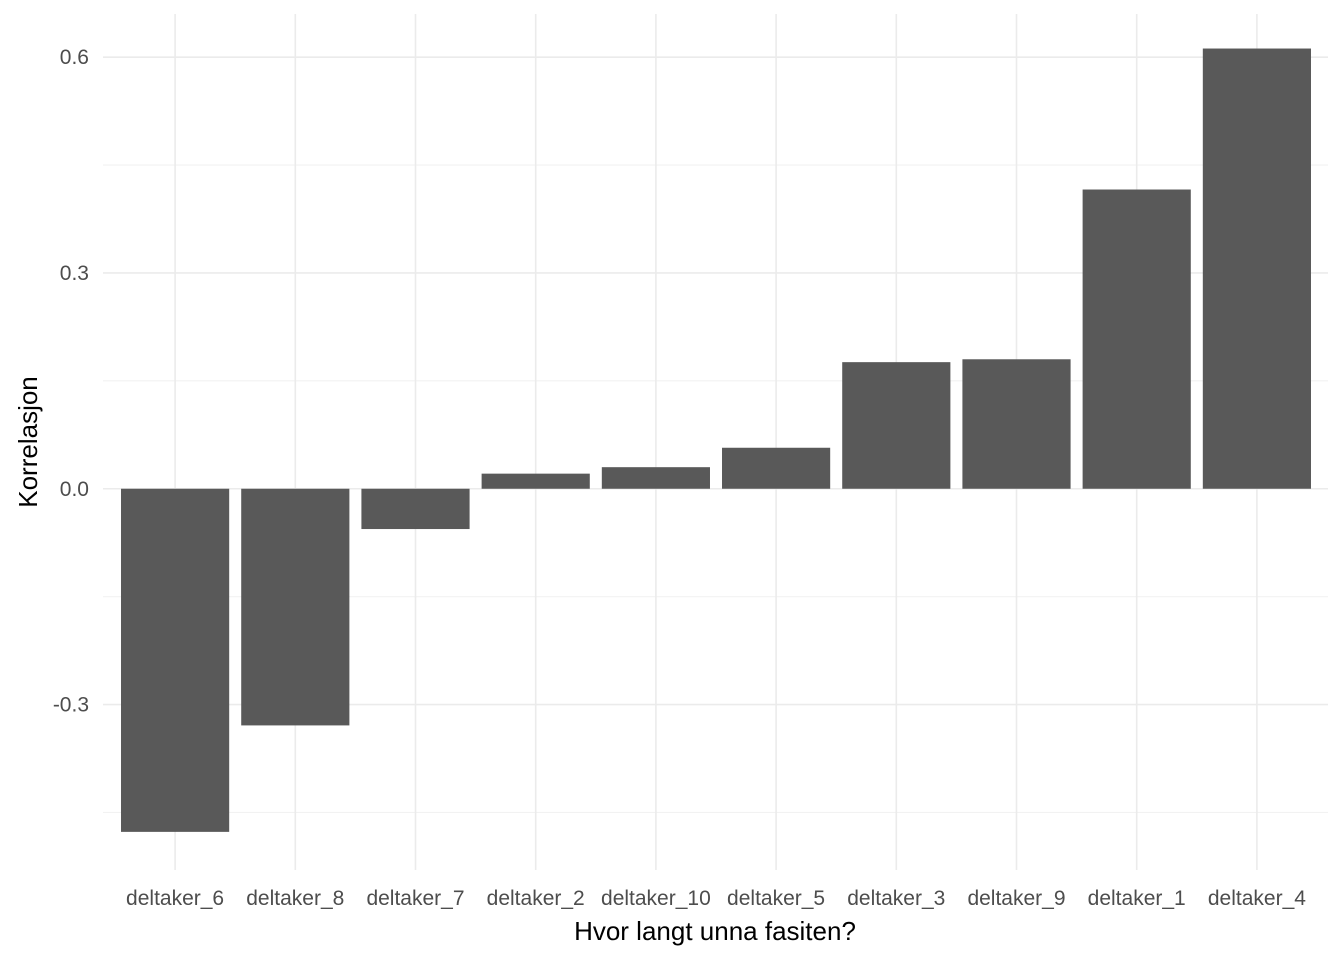 Image resolution: width=1344 pixels, height=960 pixels. Describe the element at coordinates (715, 931) in the screenshot. I see `x-axis-title: Hvor langt unna fasiten?` at that location.